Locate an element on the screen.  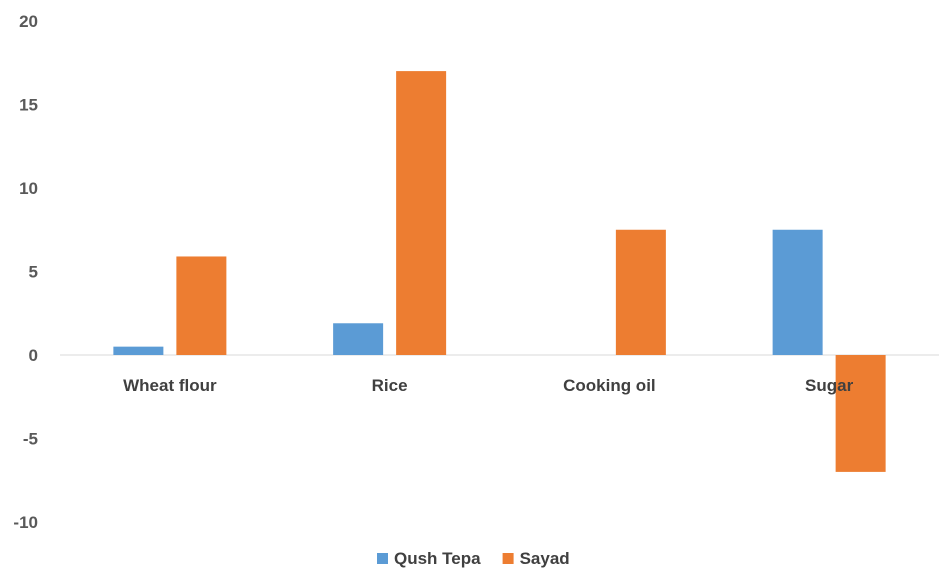
y-tick-label: -5 is located at coordinates (30, 439).